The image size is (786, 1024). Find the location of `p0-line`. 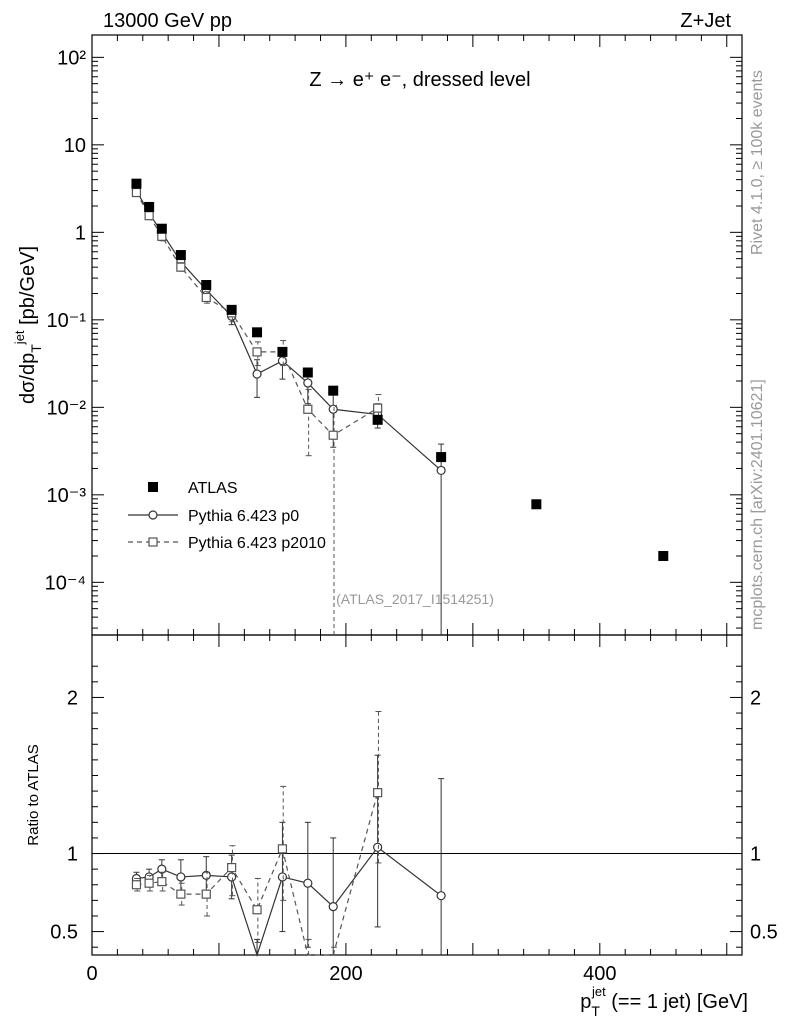

p0-line is located at coordinates (288, 330).